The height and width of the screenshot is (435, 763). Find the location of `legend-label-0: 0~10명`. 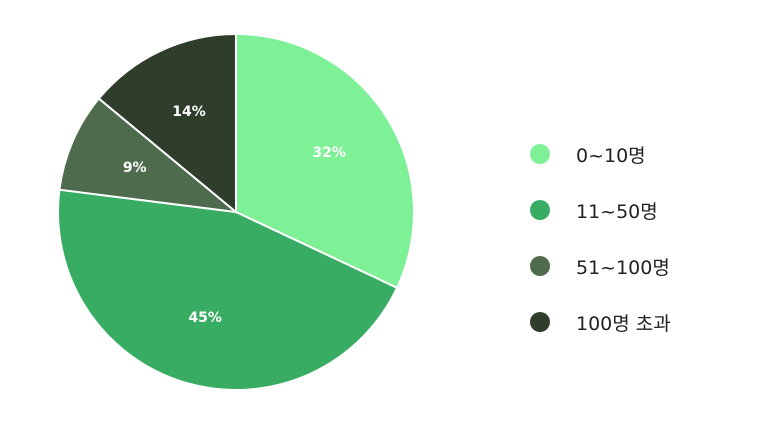

legend-label-0: 0~10명 is located at coordinates (611, 155).